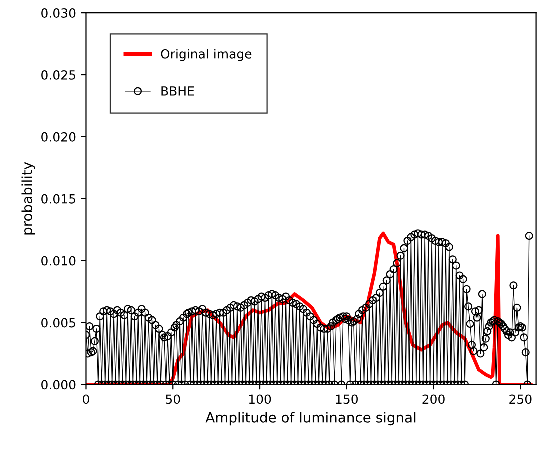 The image size is (539, 450). I want to click on x-tick-label: 0, so click(86, 399).